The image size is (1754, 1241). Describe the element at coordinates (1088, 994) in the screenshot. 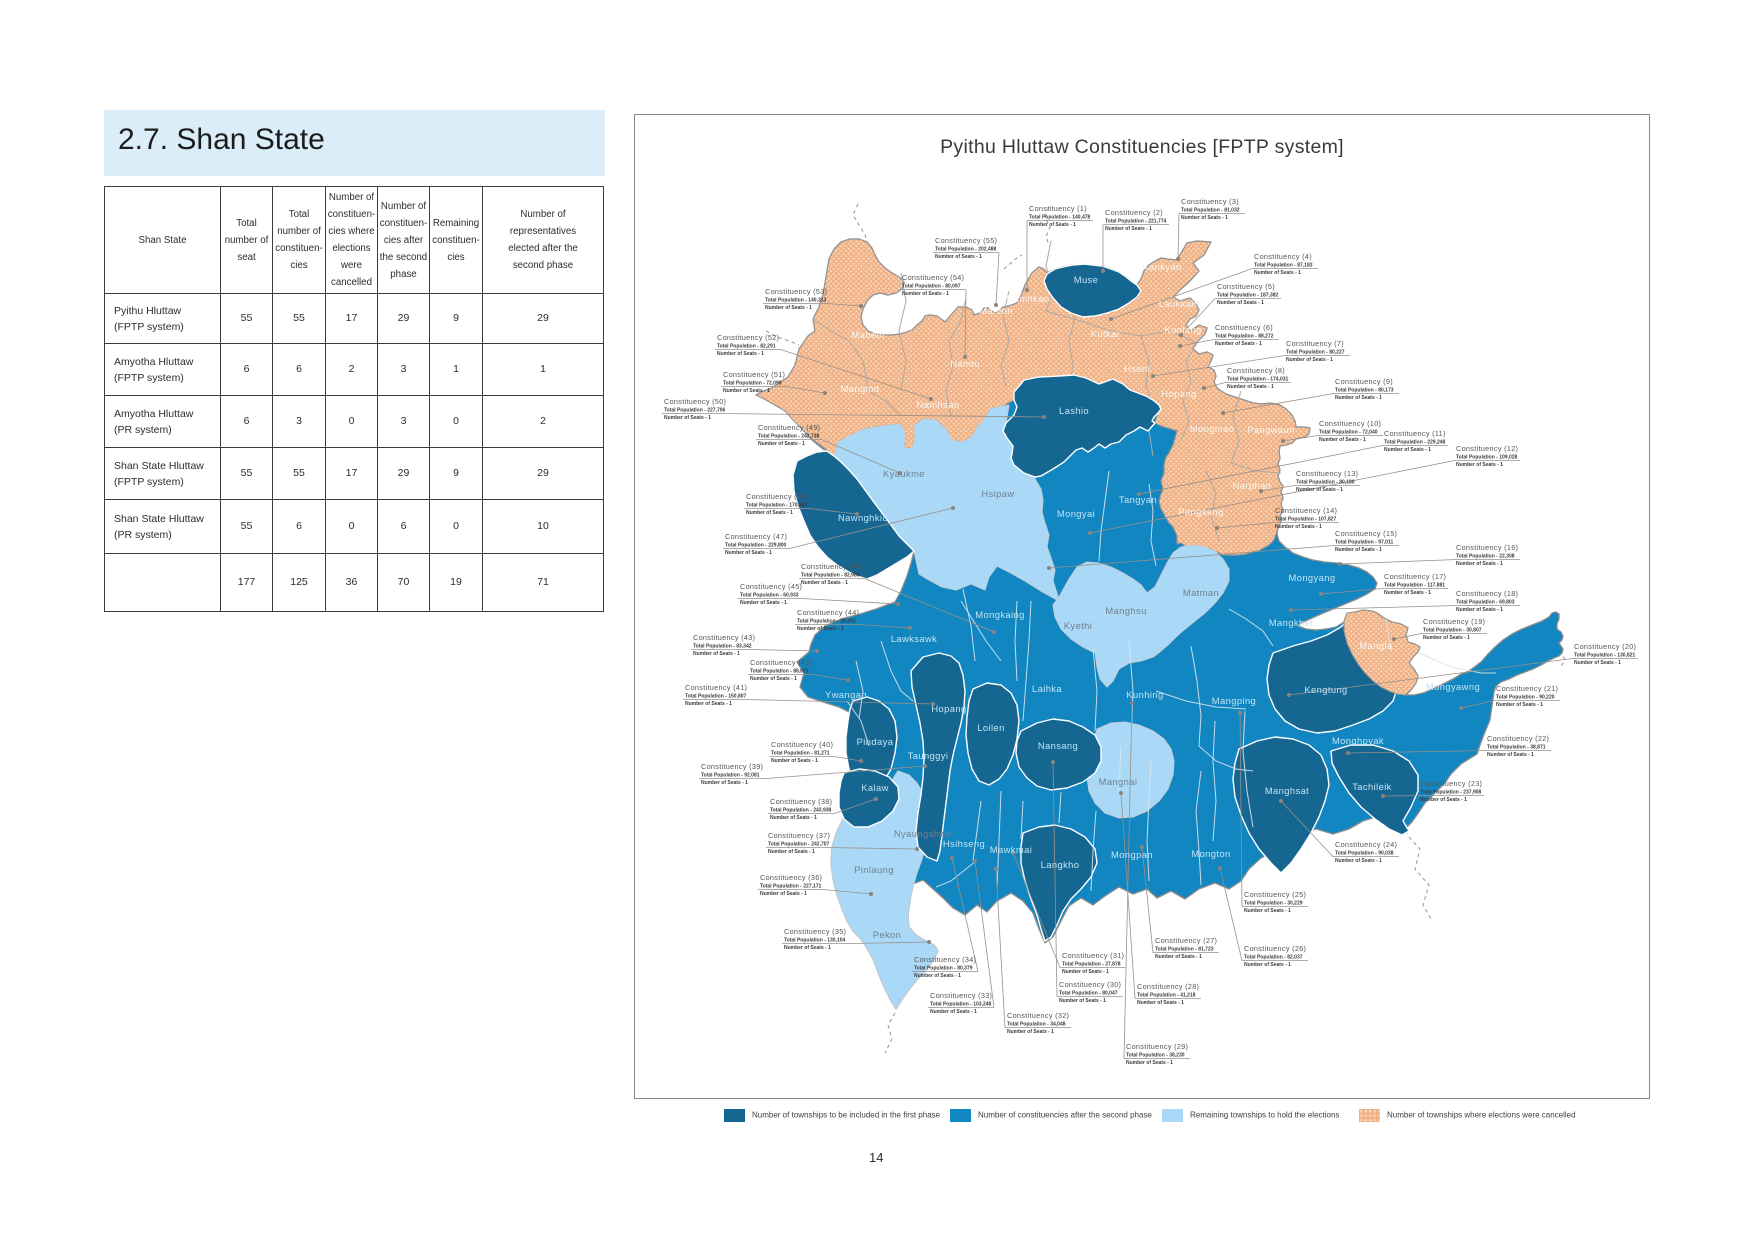

I see `svg-text: Total Population - 80,047` at that location.